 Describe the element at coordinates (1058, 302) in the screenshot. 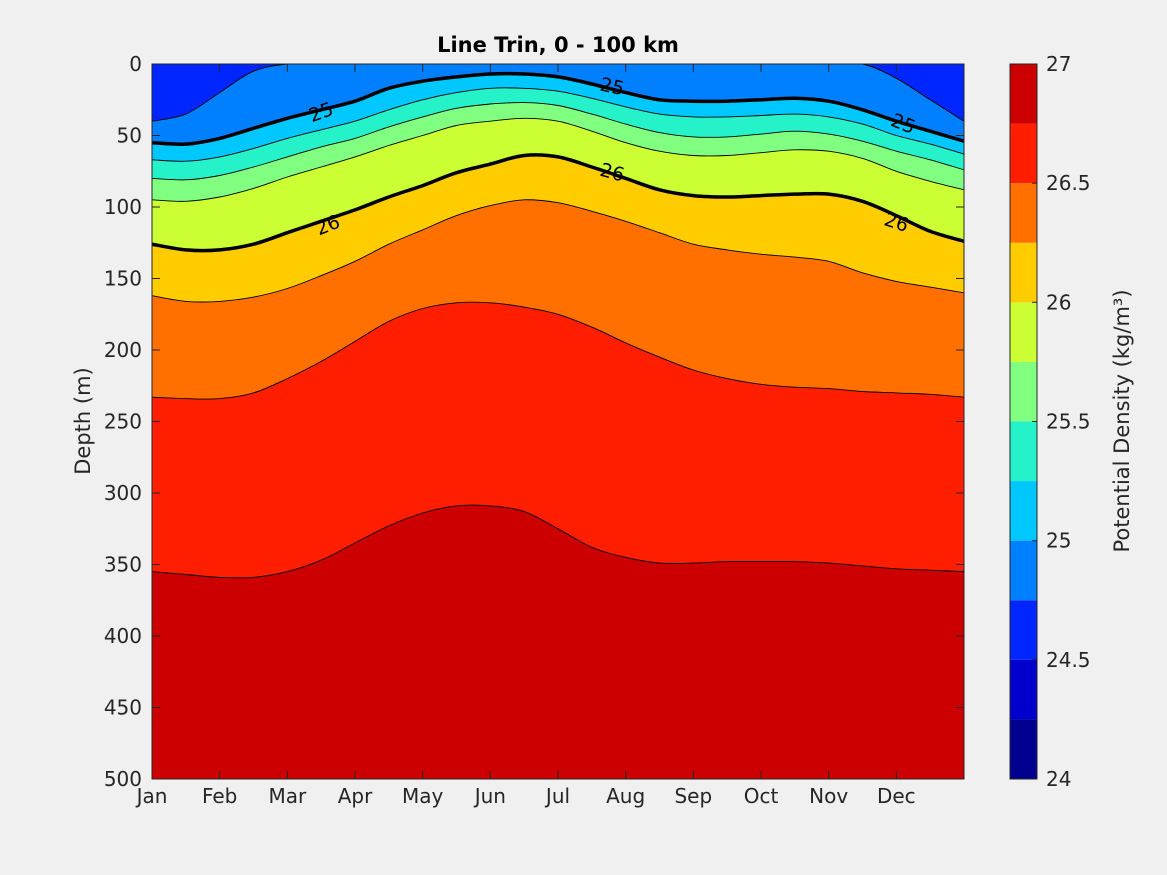

I see `colorbar-tick-label: 26` at that location.